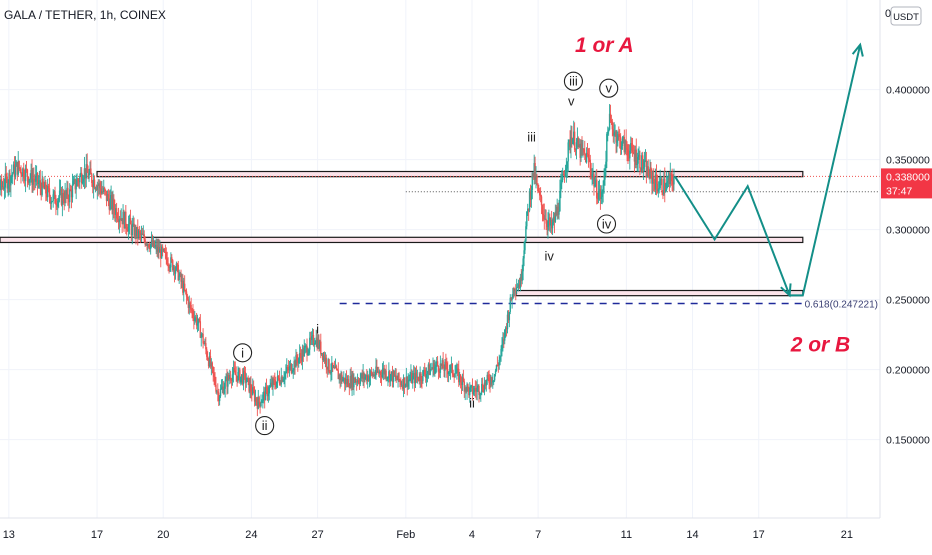 The height and width of the screenshot is (555, 932). Describe the element at coordinates (604, 45) in the screenshot. I see `scenario-label-0: 1 or A` at that location.